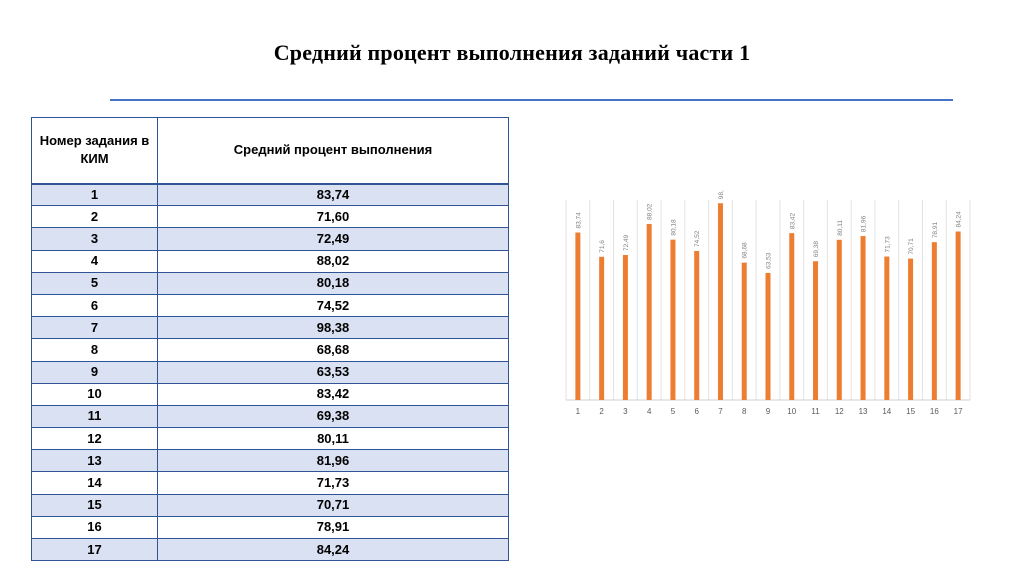 This screenshot has height=574, width=1024. What do you see at coordinates (333, 305) in the screenshot?
I see `percent-cell: 74,52` at bounding box center [333, 305].